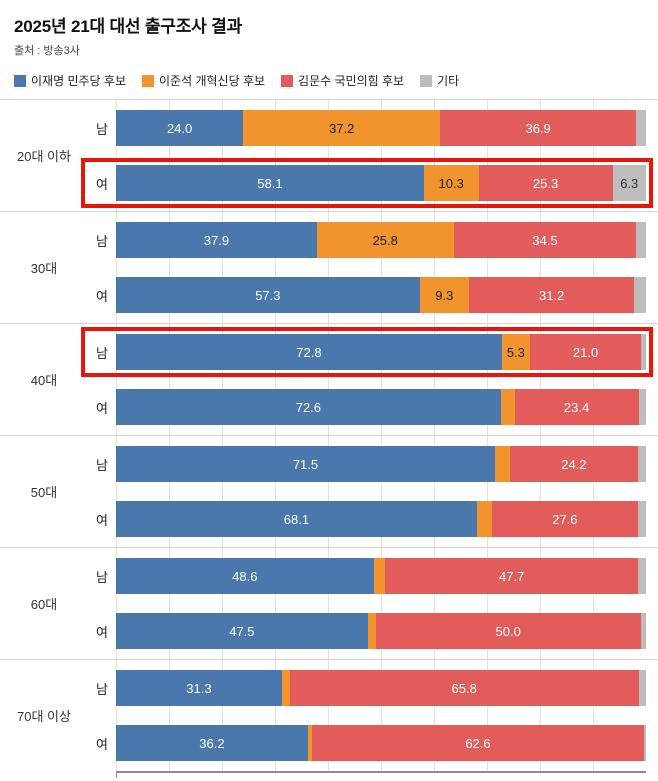 The image size is (658, 781). I want to click on bar-row-male: 남 71.5 24.2, so click(367, 464).